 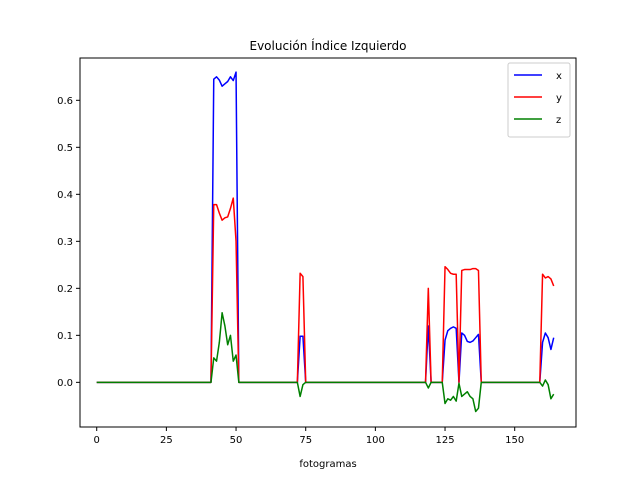 What do you see at coordinates (327, 464) in the screenshot?
I see `x-axis-label: fotogramas` at bounding box center [327, 464].